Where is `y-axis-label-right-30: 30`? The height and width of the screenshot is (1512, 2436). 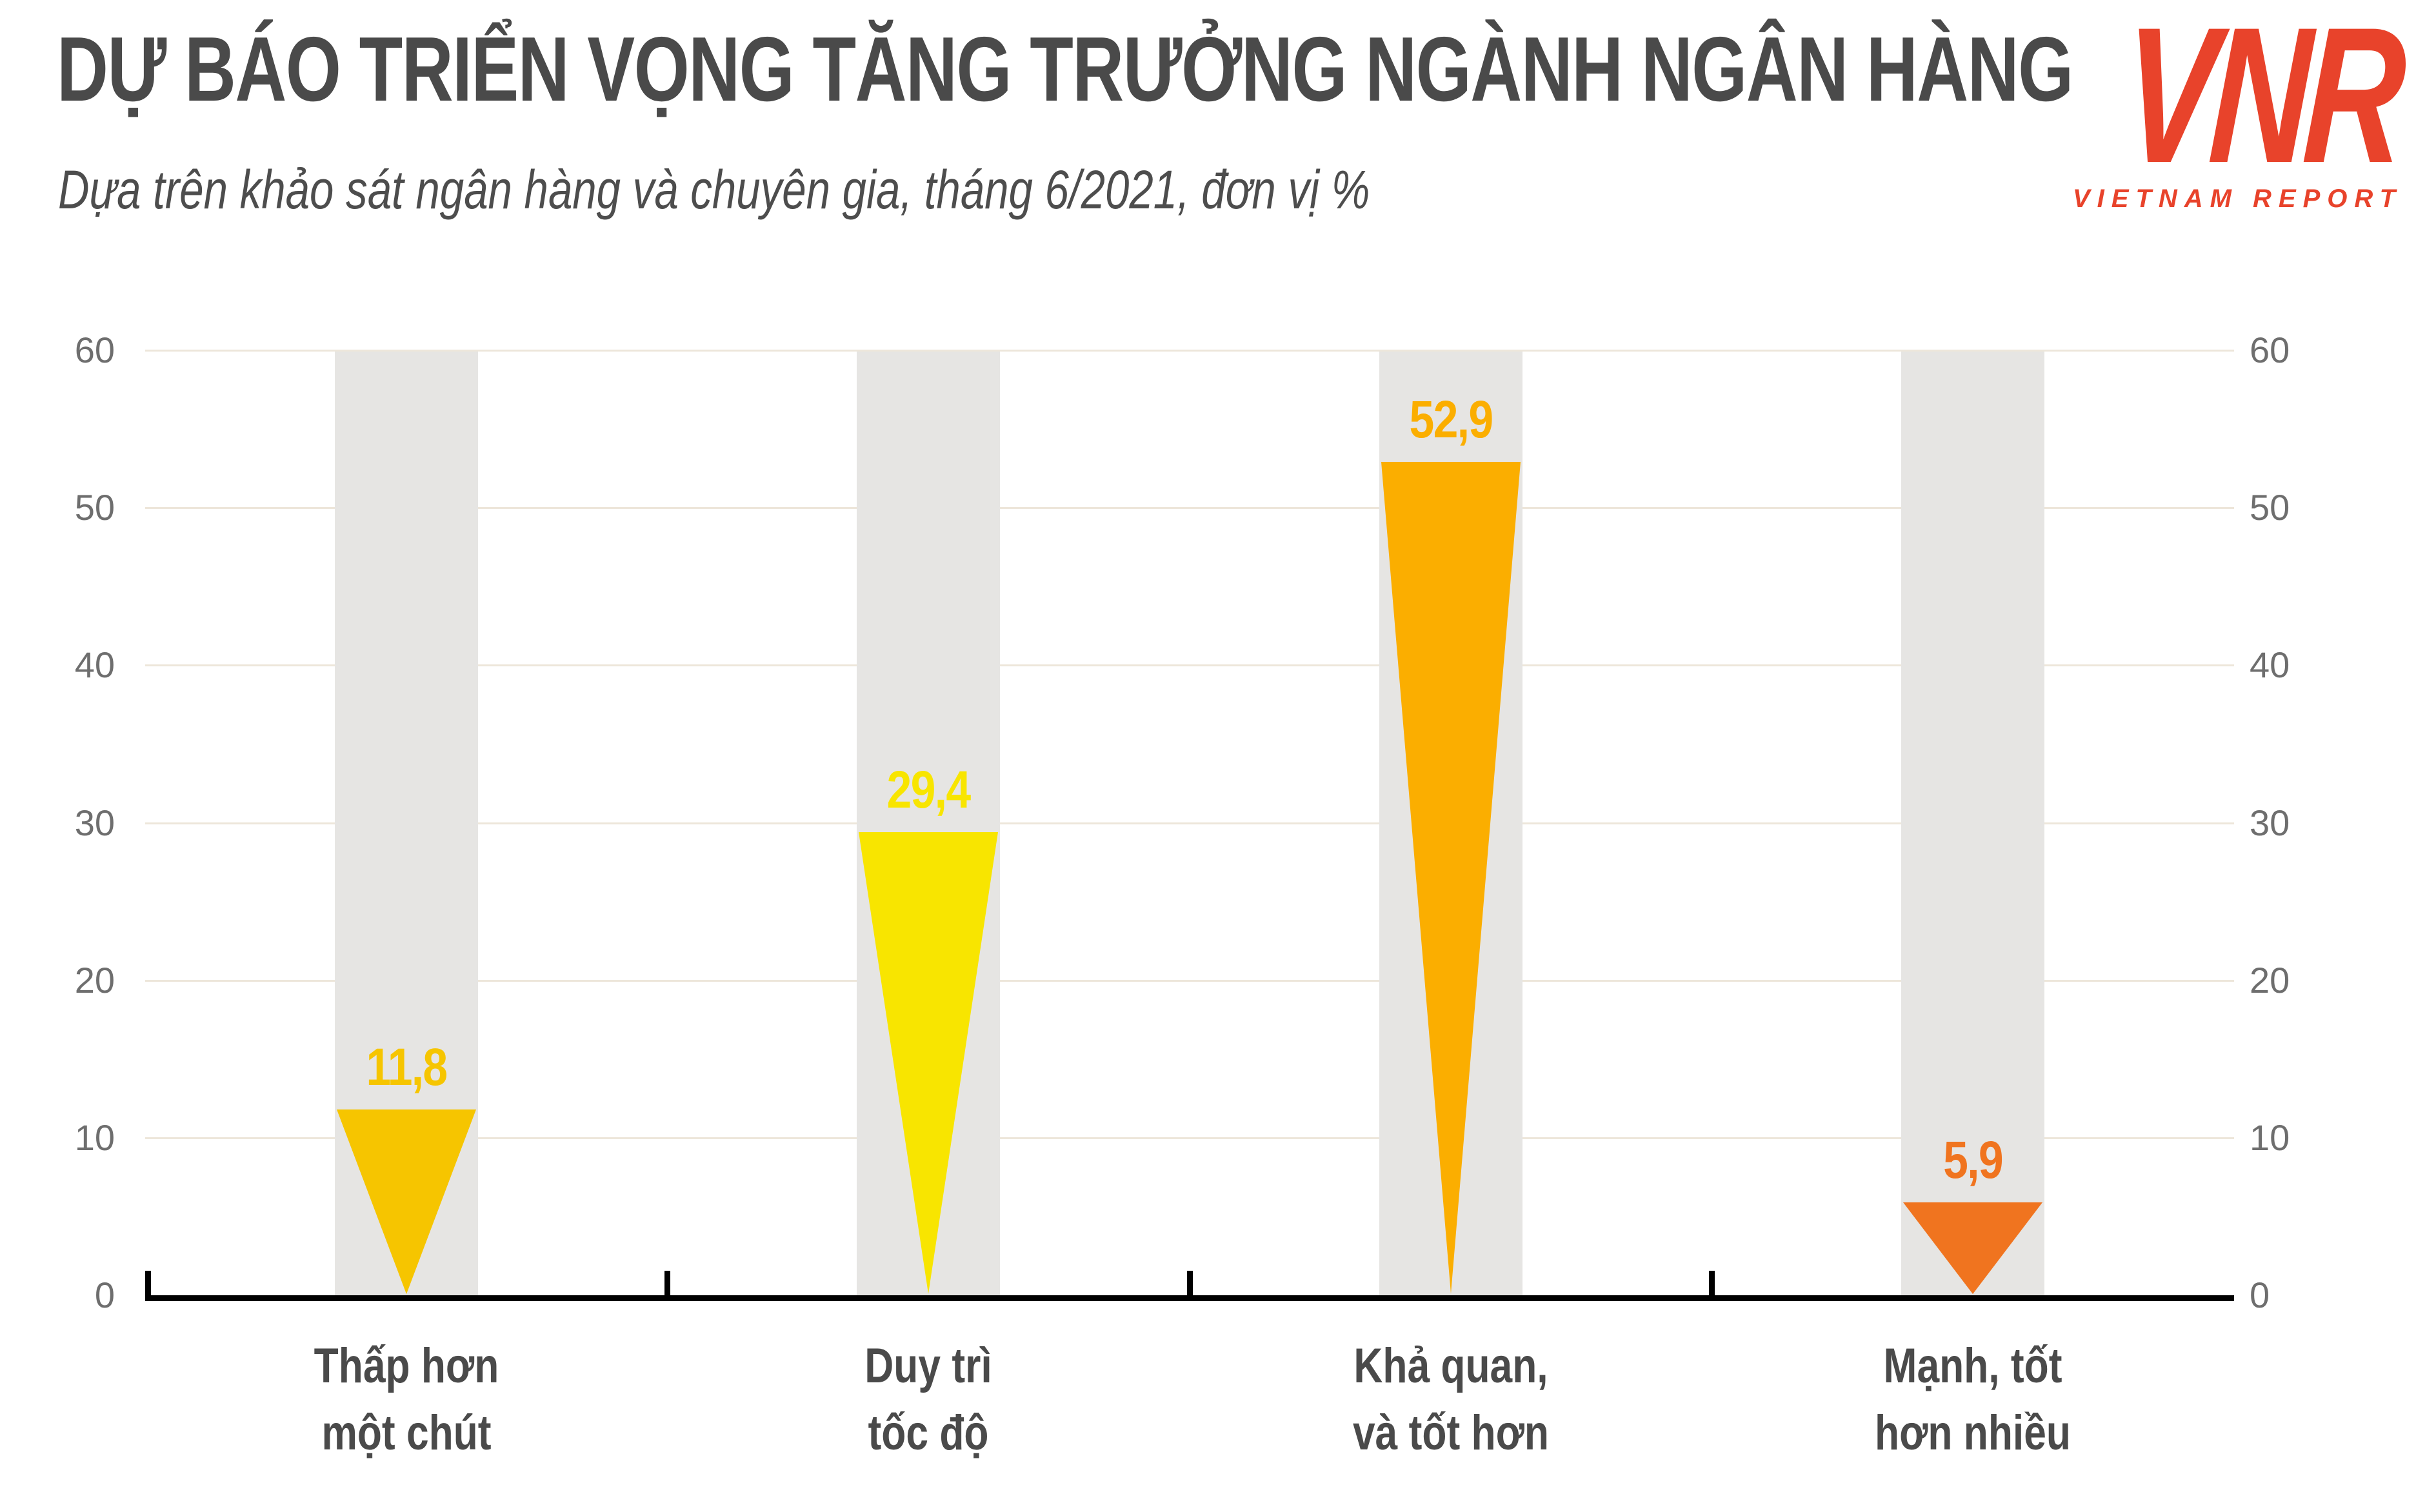
y-axis-label-right-30: 30 is located at coordinates (2270, 823).